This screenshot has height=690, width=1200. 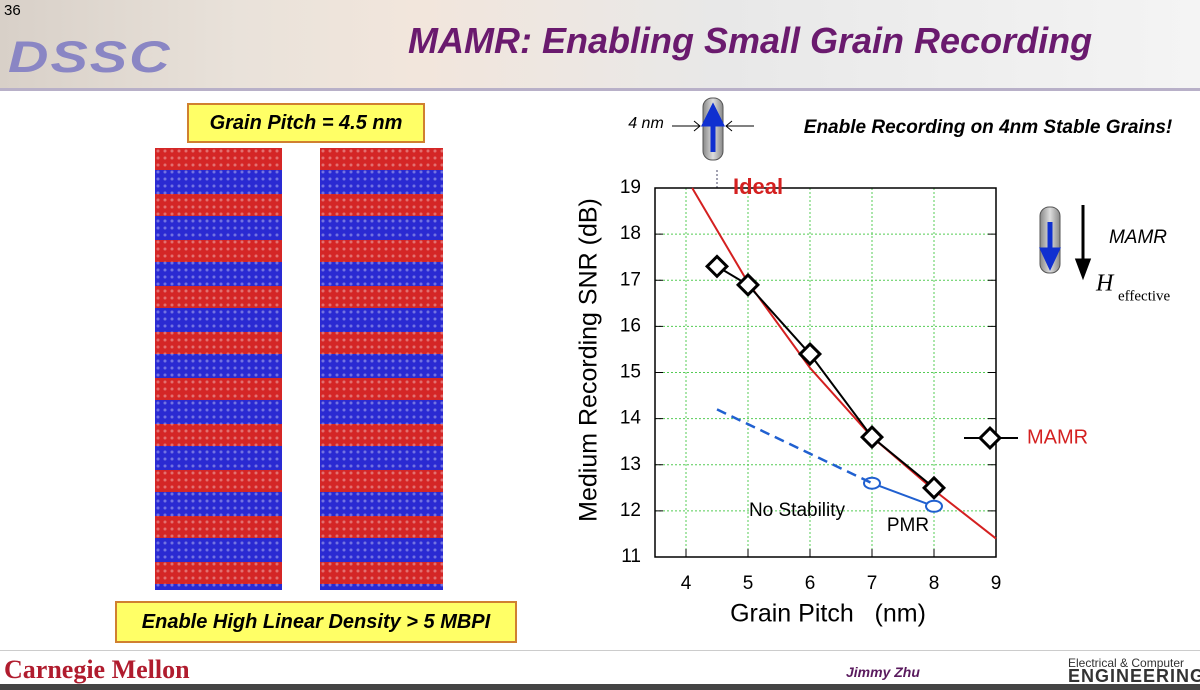 I want to click on x-tick-label: 6, so click(x=810, y=583).